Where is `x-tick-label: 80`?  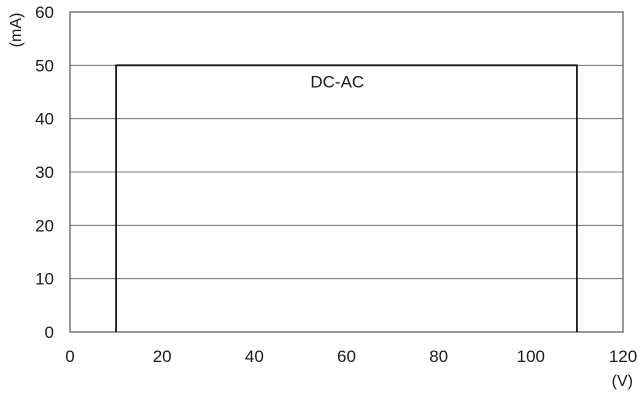 x-tick-label: 80 is located at coordinates (438, 356).